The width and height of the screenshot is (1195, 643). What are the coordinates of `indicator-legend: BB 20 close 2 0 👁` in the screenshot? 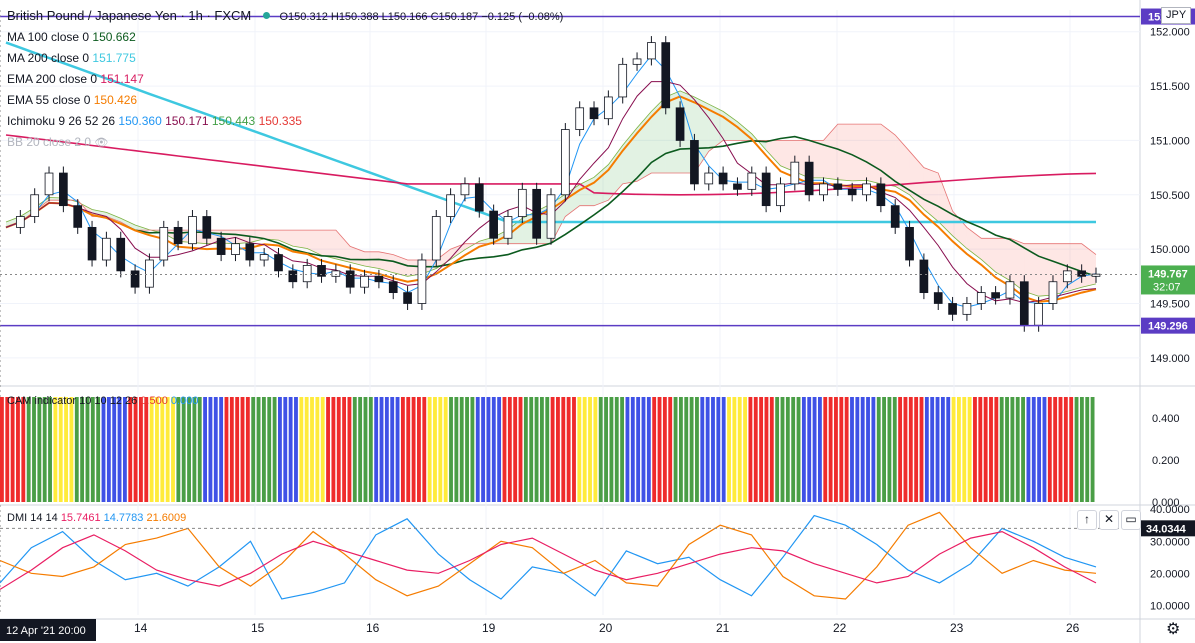 It's located at (57, 142).